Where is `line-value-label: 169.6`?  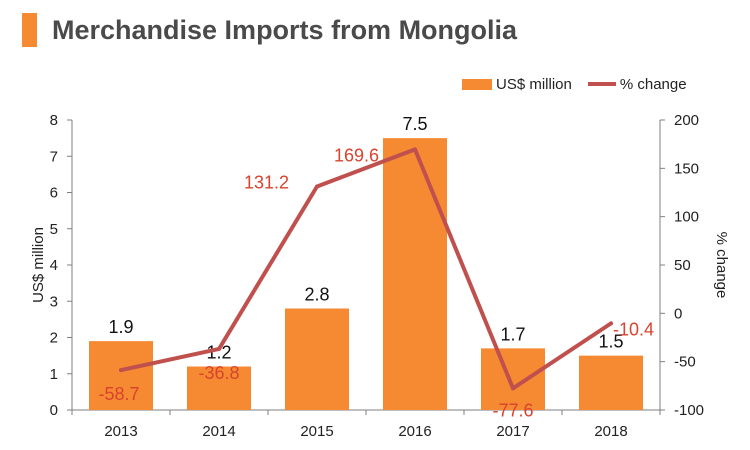
line-value-label: 169.6 is located at coordinates (356, 155).